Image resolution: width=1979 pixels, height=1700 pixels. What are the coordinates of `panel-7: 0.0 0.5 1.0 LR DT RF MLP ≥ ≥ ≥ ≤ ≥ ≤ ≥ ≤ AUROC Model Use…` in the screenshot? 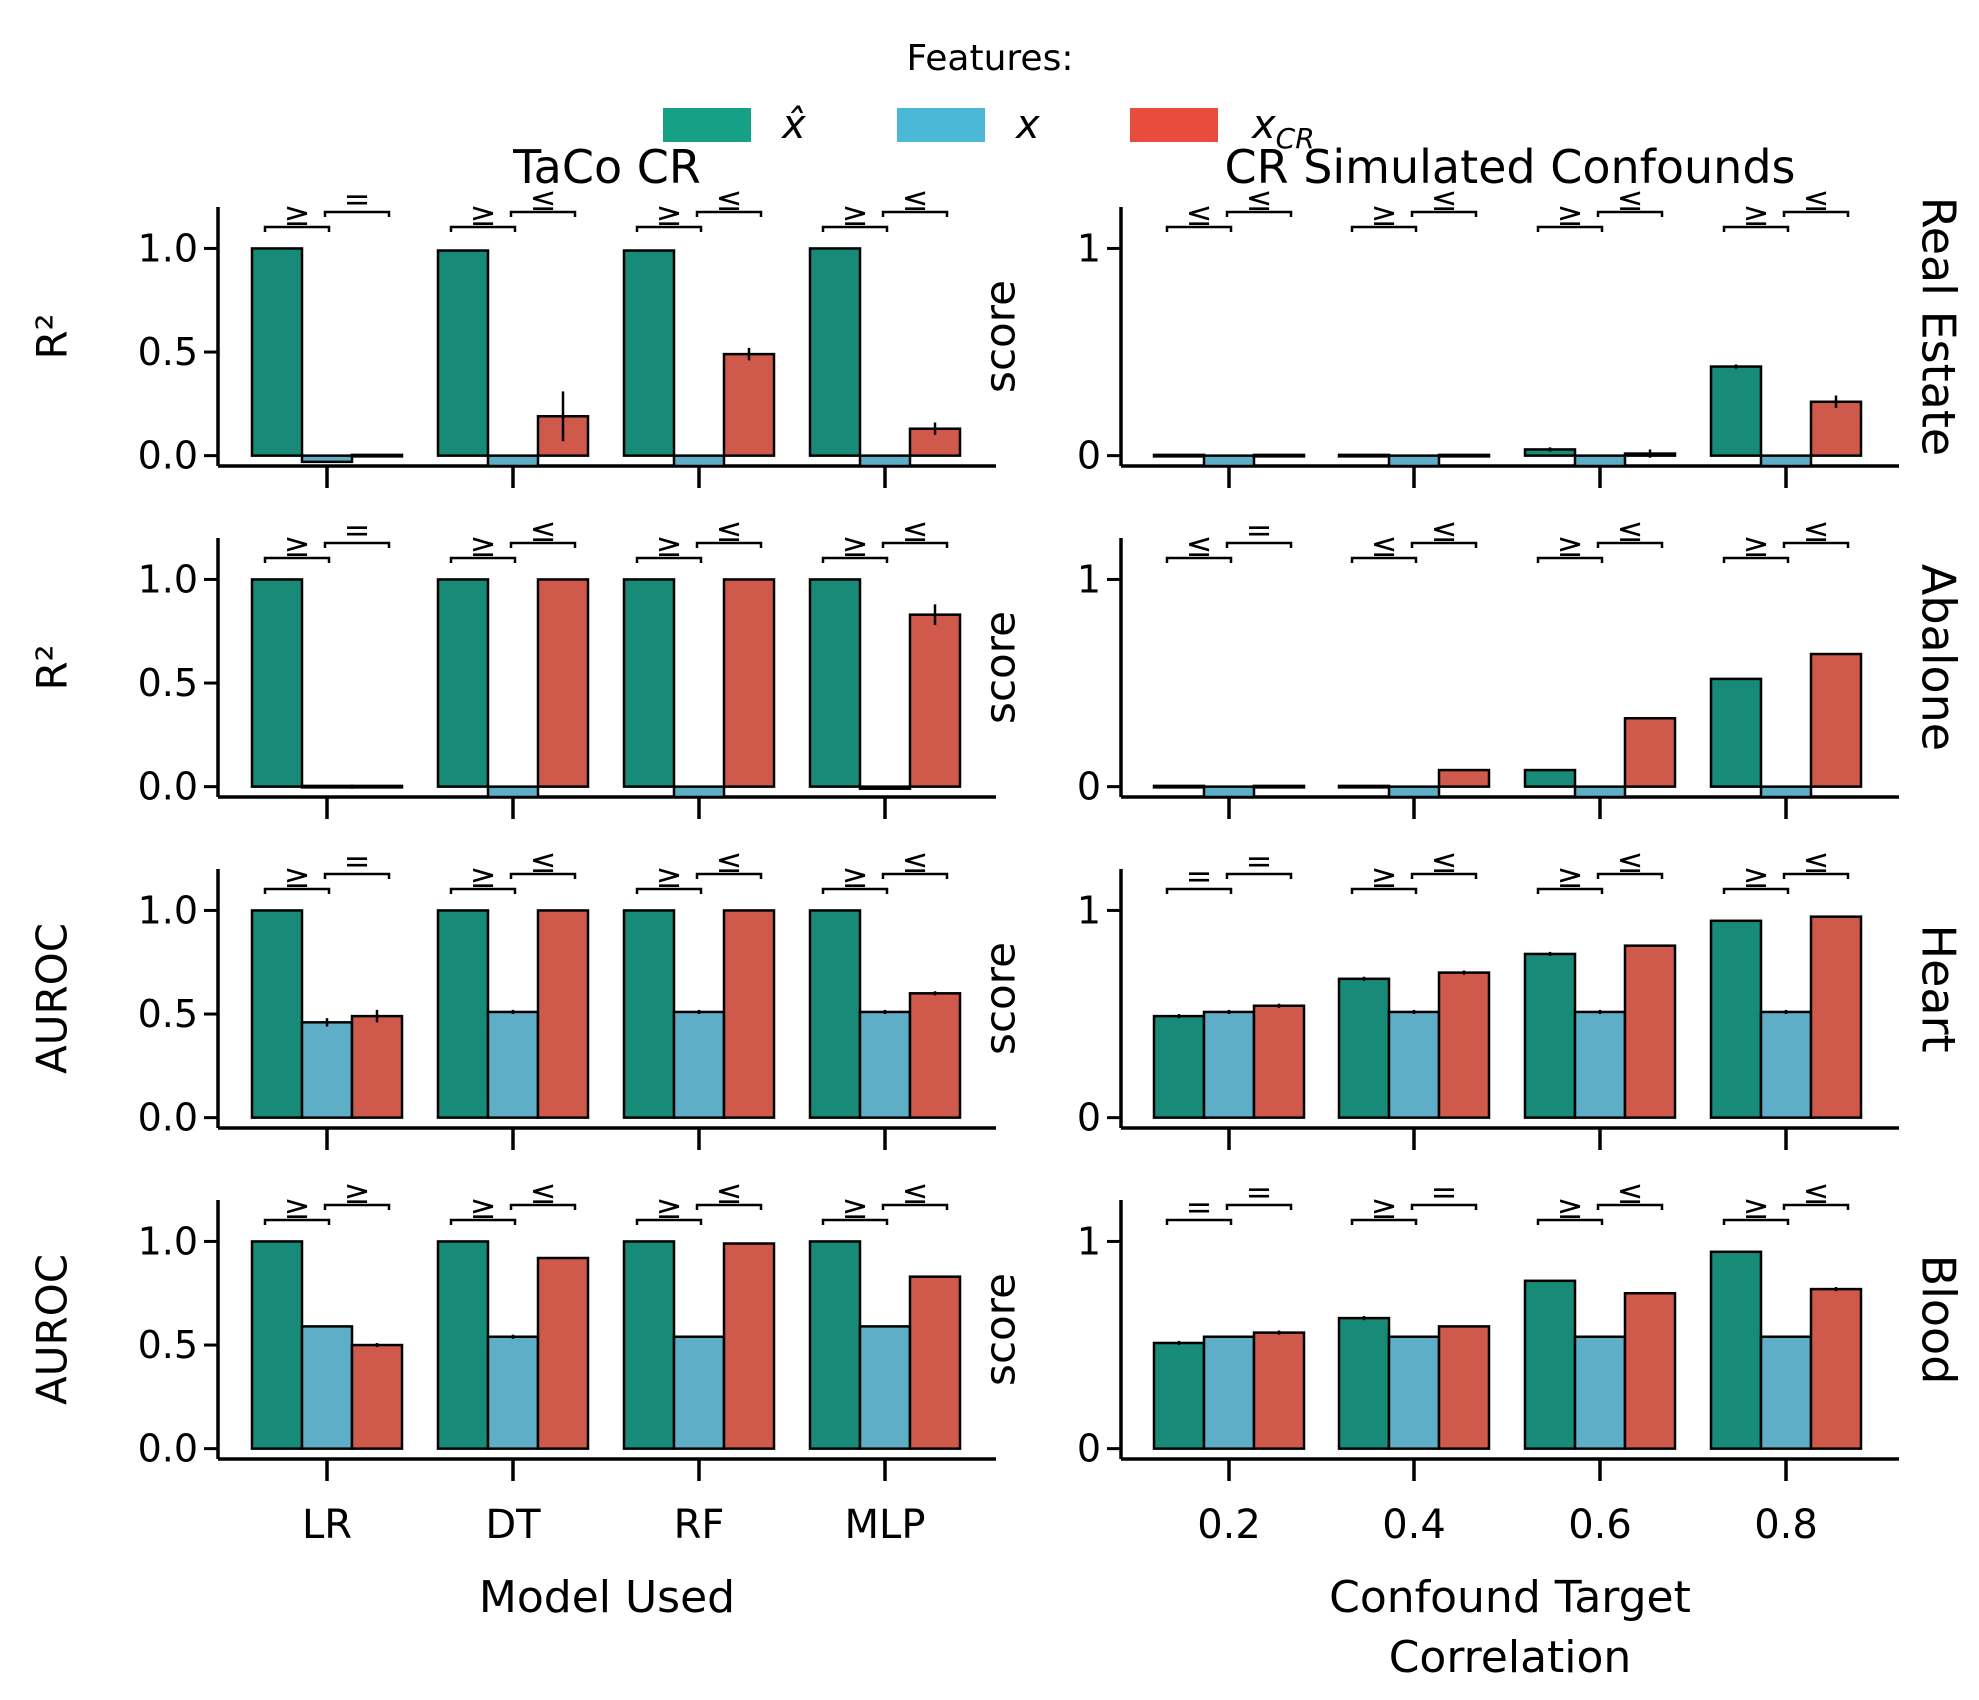 It's located at (512, 1398).